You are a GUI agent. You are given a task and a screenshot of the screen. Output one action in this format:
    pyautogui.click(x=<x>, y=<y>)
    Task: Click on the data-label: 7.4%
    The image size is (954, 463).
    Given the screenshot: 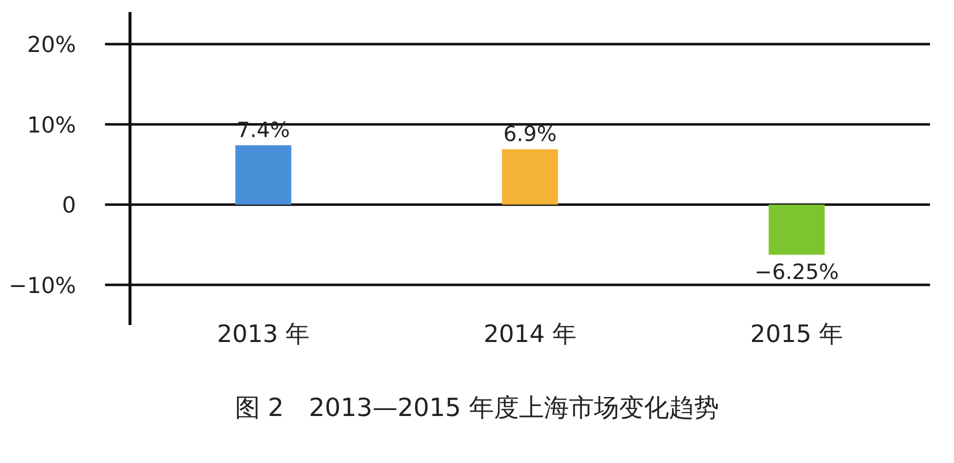 What is the action you would take?
    pyautogui.click(x=263, y=130)
    